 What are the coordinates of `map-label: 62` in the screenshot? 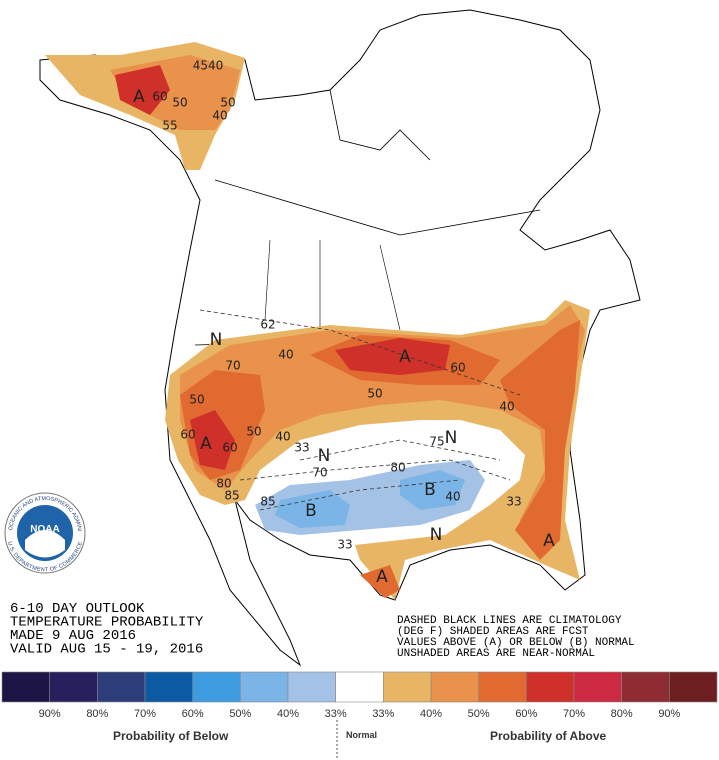 It's located at (267, 325).